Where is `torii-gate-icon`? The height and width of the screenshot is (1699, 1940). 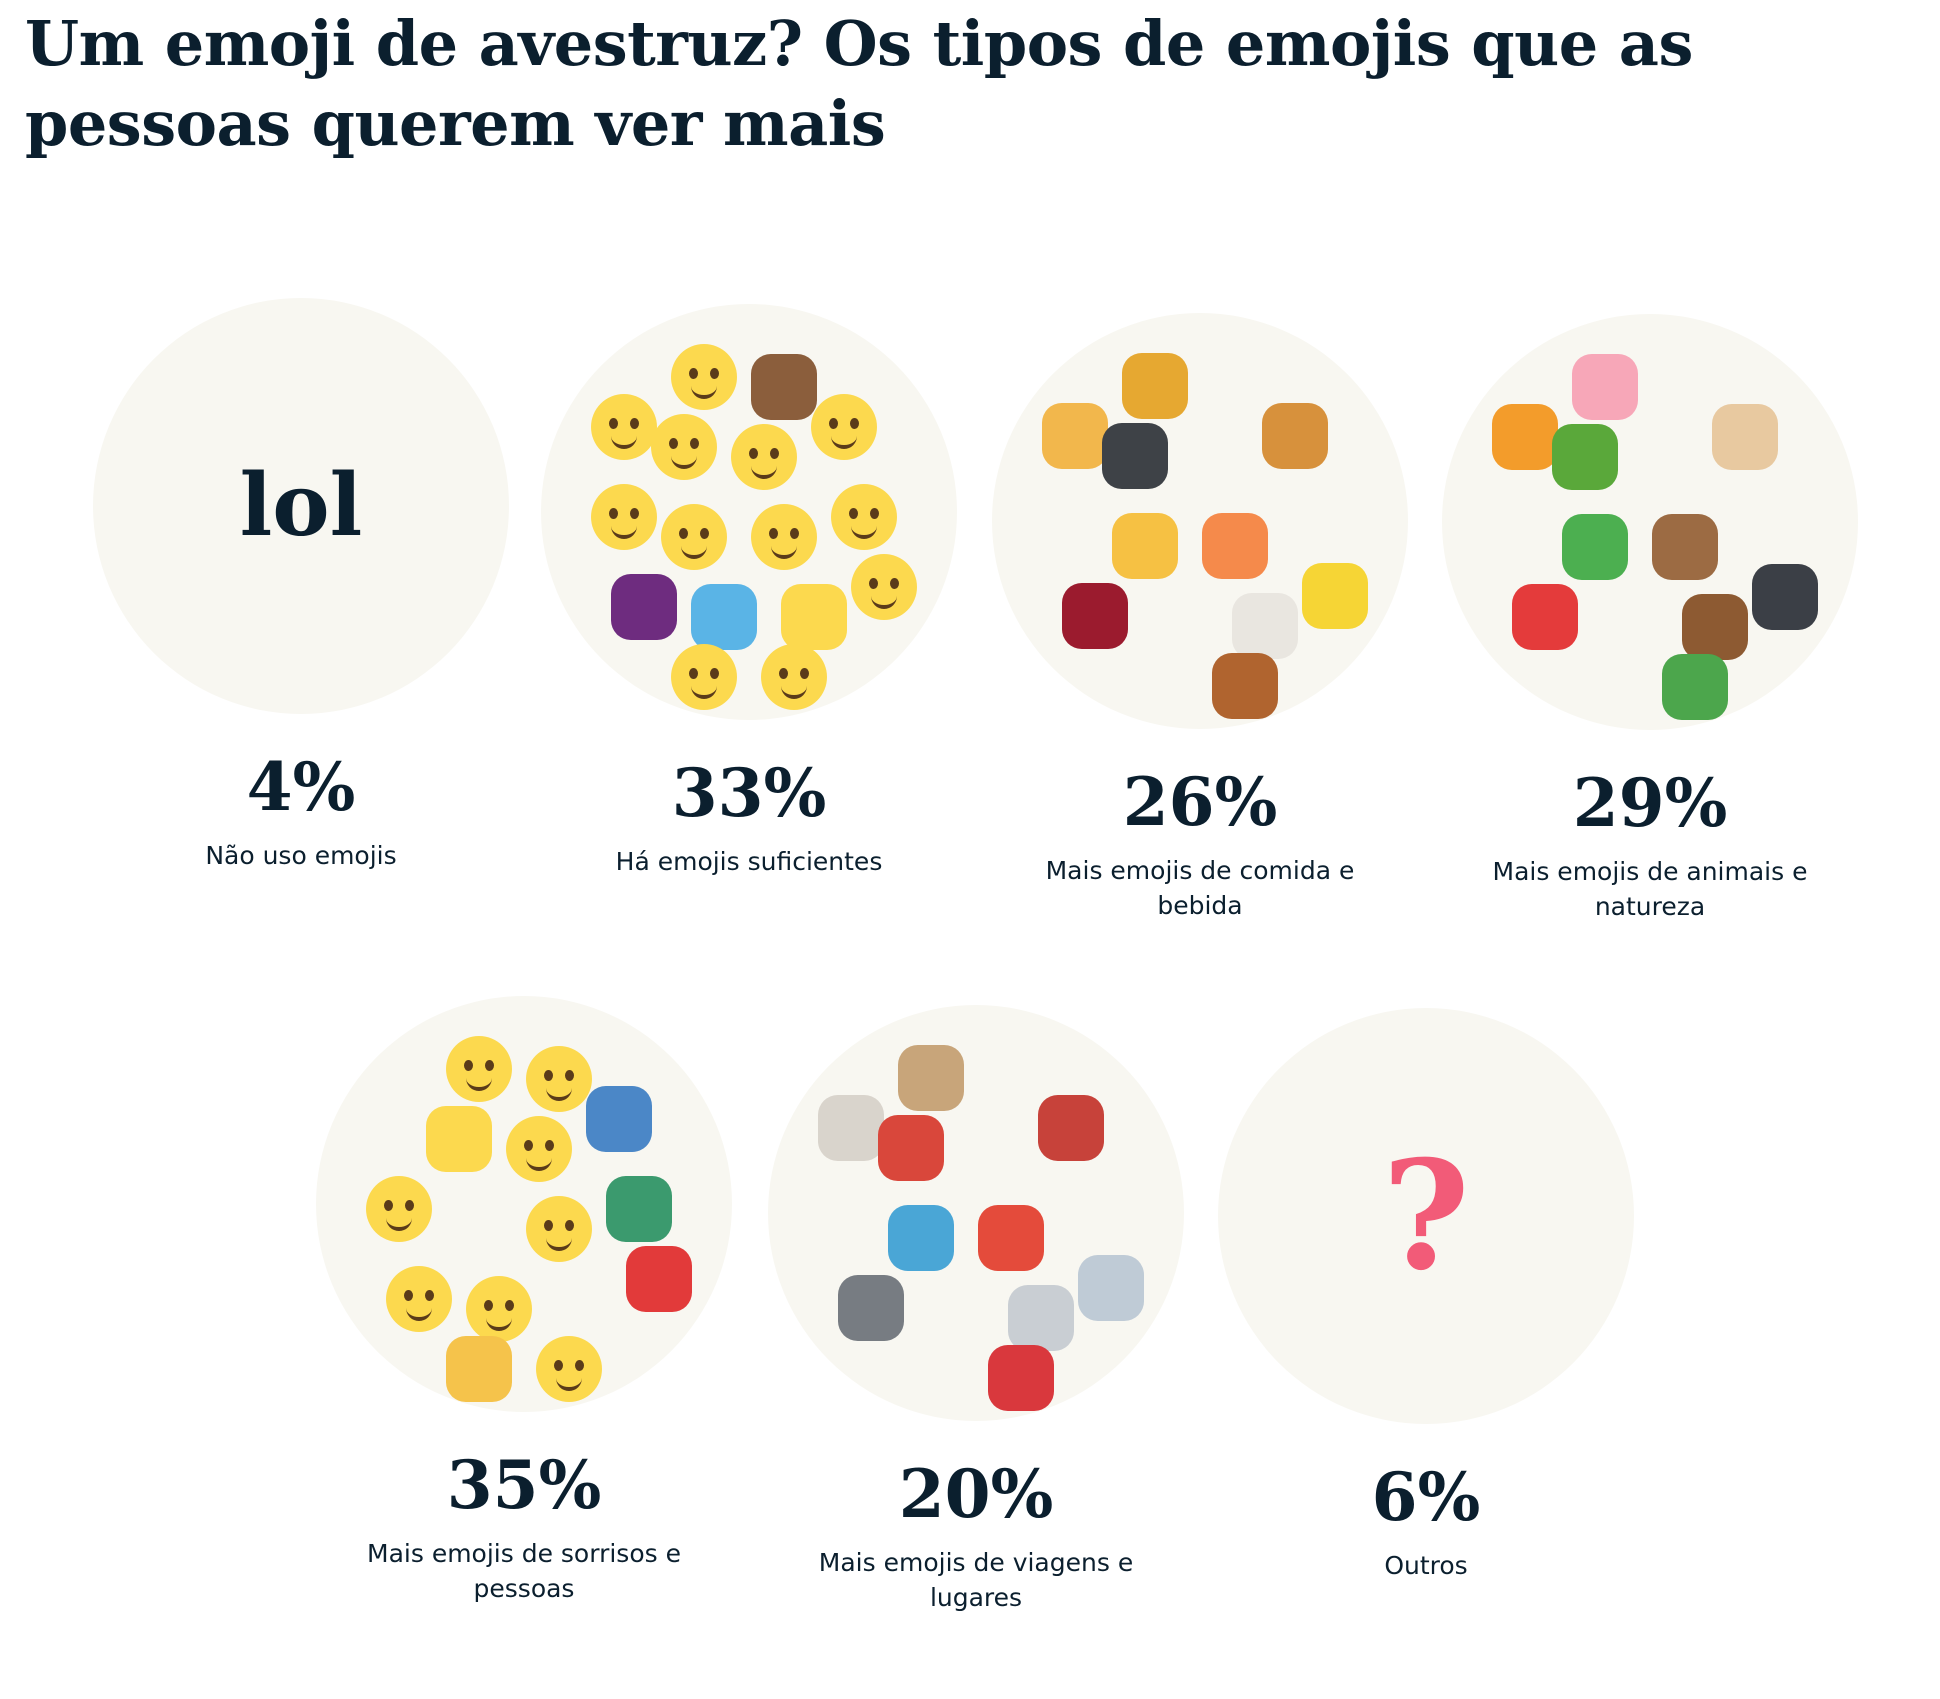
torii-gate-icon is located at coordinates (1021, 1378).